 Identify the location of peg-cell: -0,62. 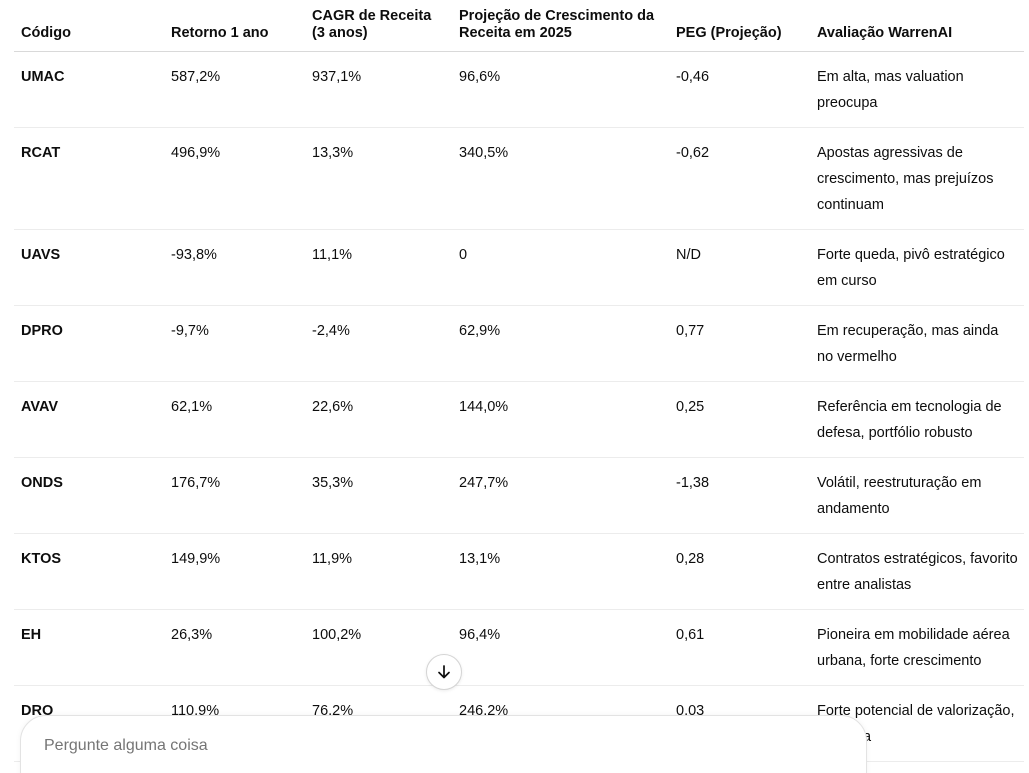
(739, 178).